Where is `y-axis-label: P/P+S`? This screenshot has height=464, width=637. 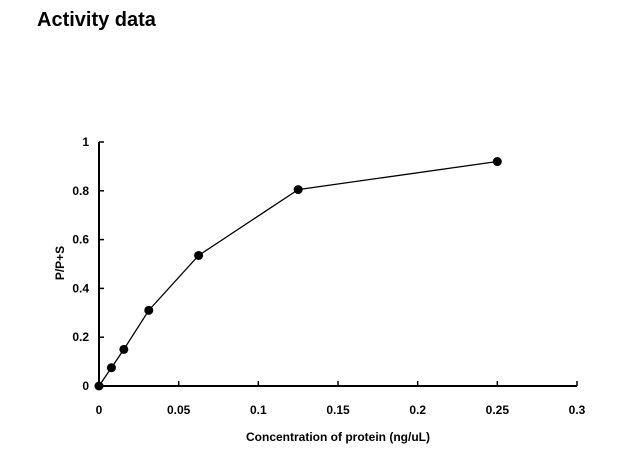 y-axis-label: P/P+S is located at coordinates (60, 263).